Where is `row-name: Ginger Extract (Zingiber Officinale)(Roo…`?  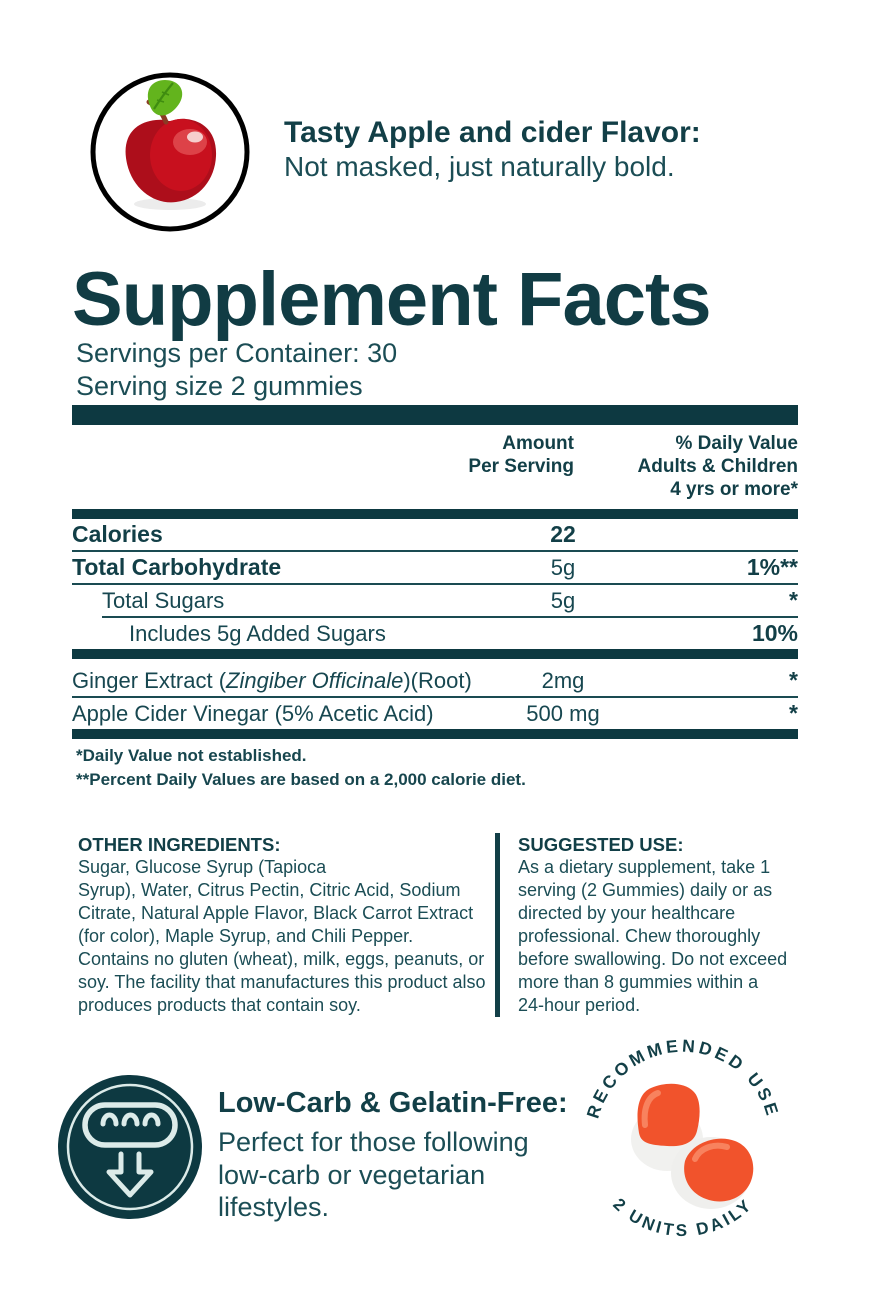 row-name: Ginger Extract (Zingiber Officinale)(Roo… is located at coordinates (280, 681).